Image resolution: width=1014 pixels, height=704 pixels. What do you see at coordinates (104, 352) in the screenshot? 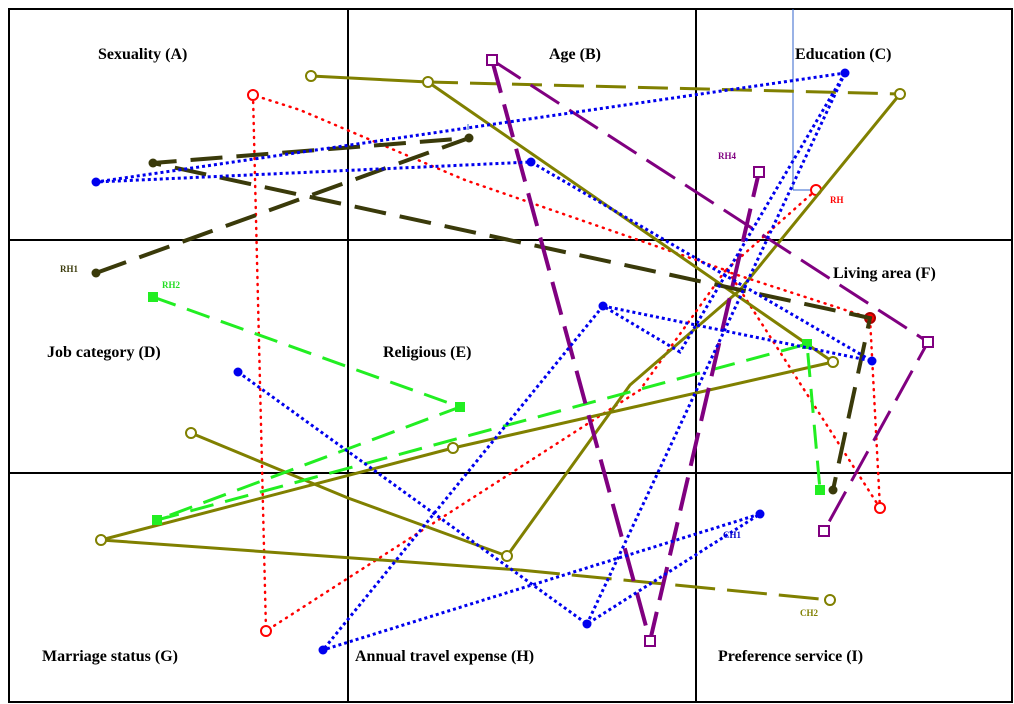
I see `cell-label-d: Job category (D)` at bounding box center [104, 352].